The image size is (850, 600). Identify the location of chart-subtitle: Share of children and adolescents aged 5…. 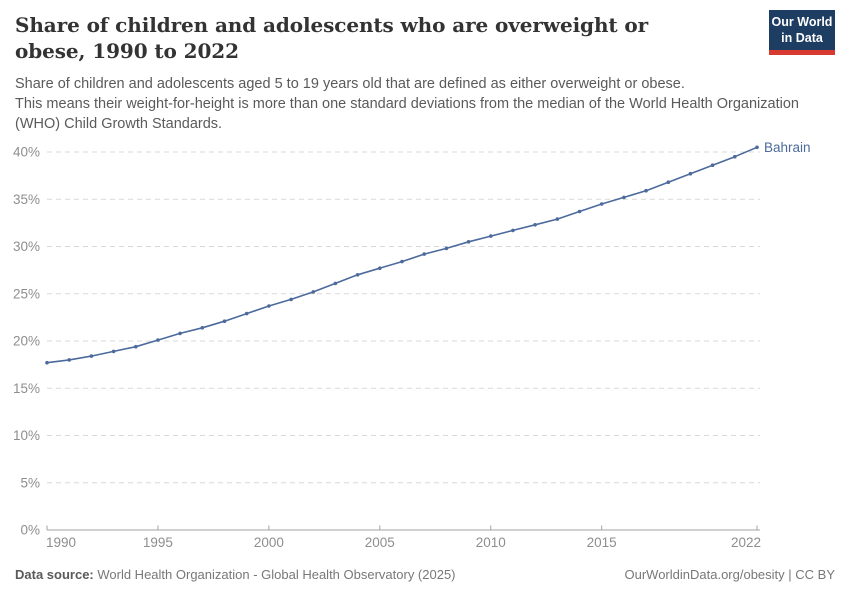
(425, 104).